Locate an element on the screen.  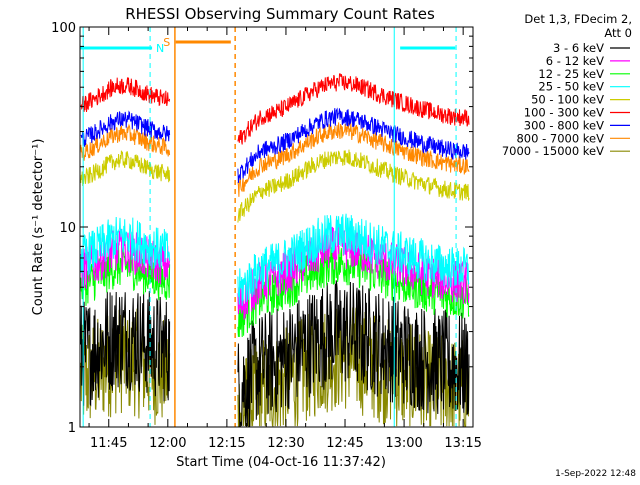
y-tick-label-0: 1 is located at coordinates (72, 428).